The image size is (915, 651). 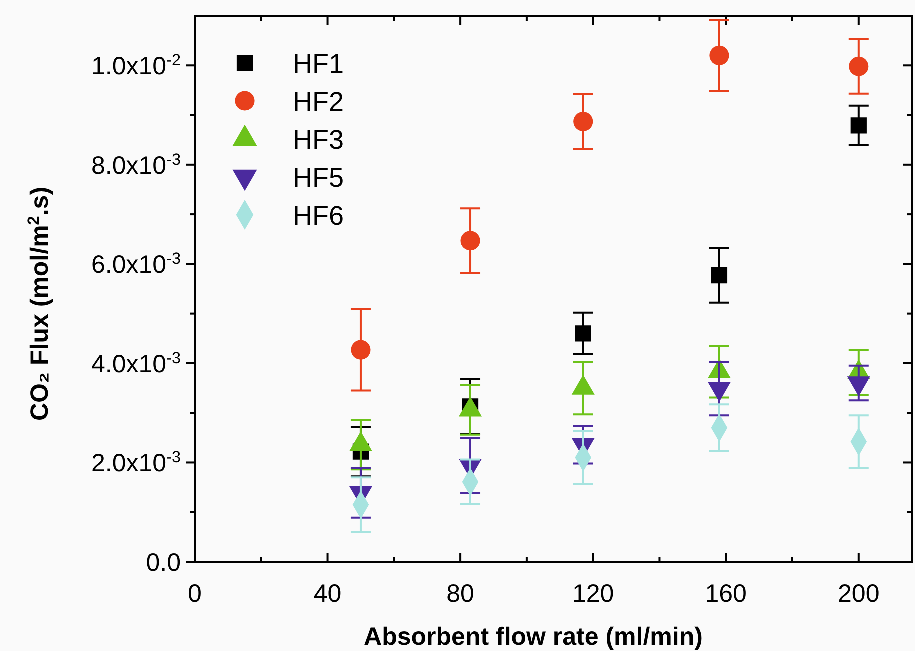 What do you see at coordinates (318, 140) in the screenshot?
I see `legend-label: HF3` at bounding box center [318, 140].